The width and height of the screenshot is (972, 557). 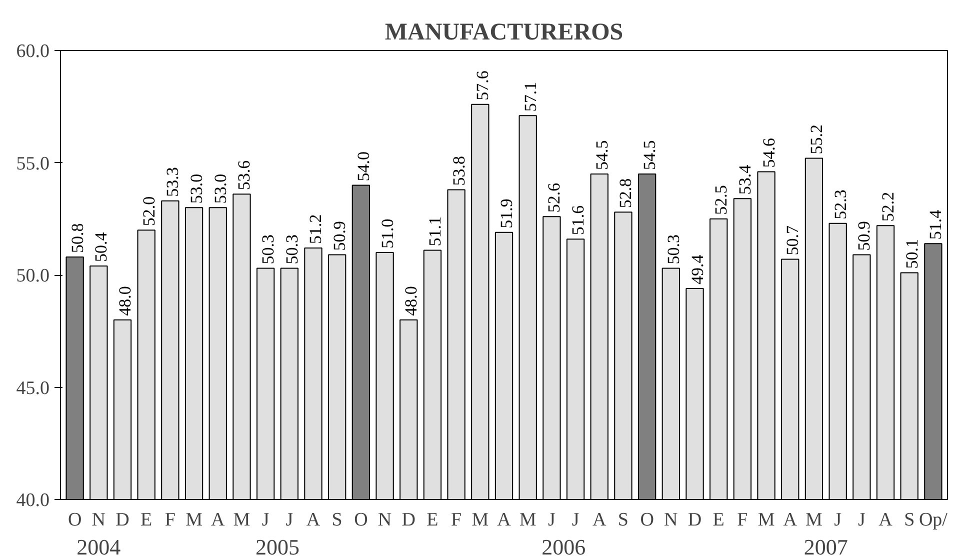 I want to click on y-tick-label: 50.0, so click(x=33, y=276).